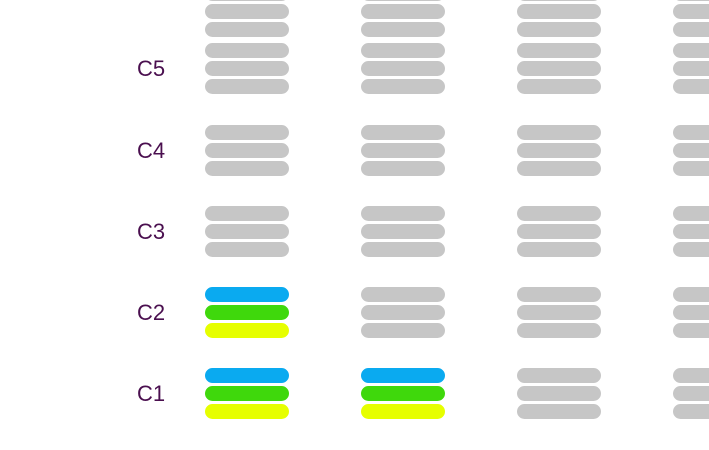  Describe the element at coordinates (151, 150) in the screenshot. I see `row-label-c4: C4` at that location.